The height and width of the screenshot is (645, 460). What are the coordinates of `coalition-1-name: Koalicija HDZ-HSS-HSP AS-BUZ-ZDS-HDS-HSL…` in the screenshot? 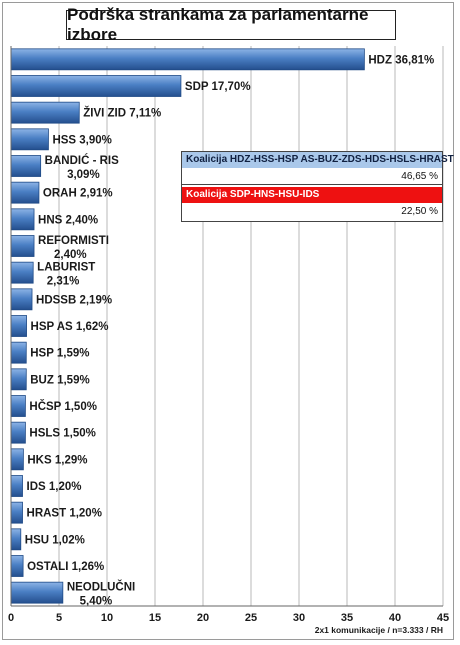 It's located at (318, 160).